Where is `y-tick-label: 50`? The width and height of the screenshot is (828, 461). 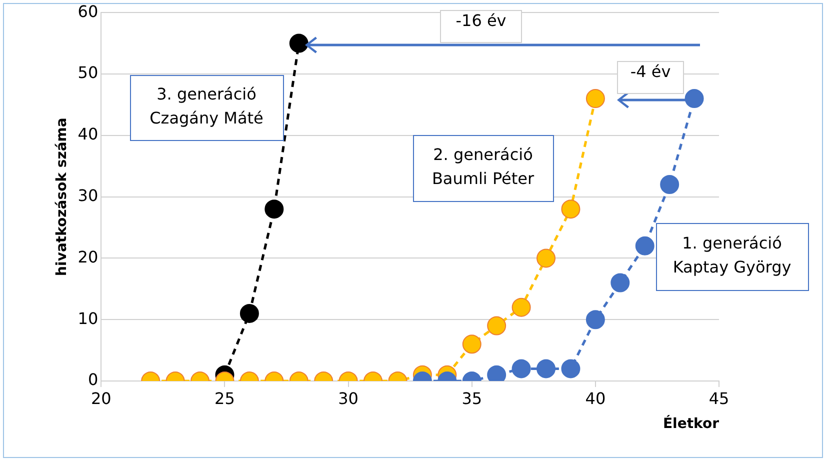 y-tick-label: 50 is located at coordinates (88, 72).